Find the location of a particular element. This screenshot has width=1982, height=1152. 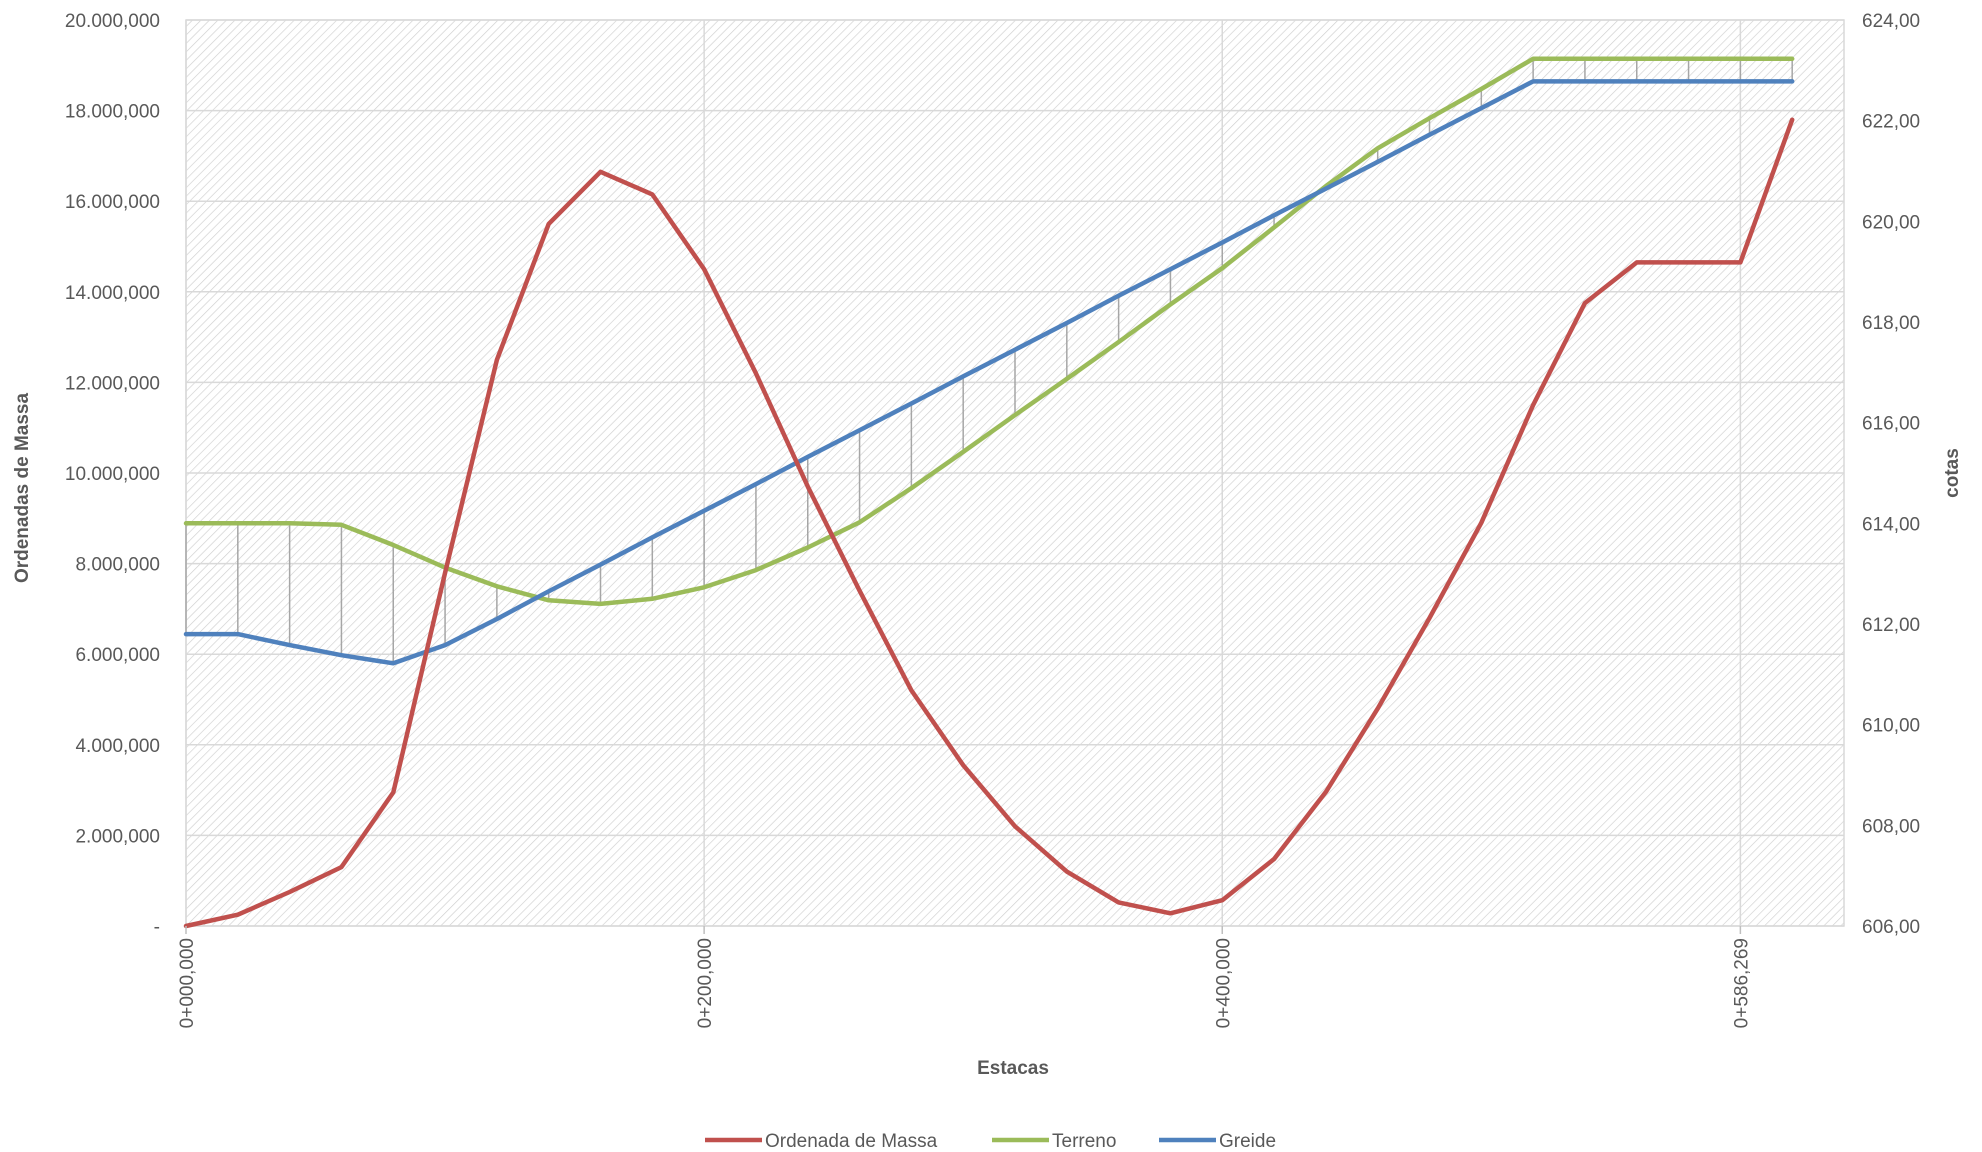

left-axis-tick-label: 6.000,000 is located at coordinates (117, 655).